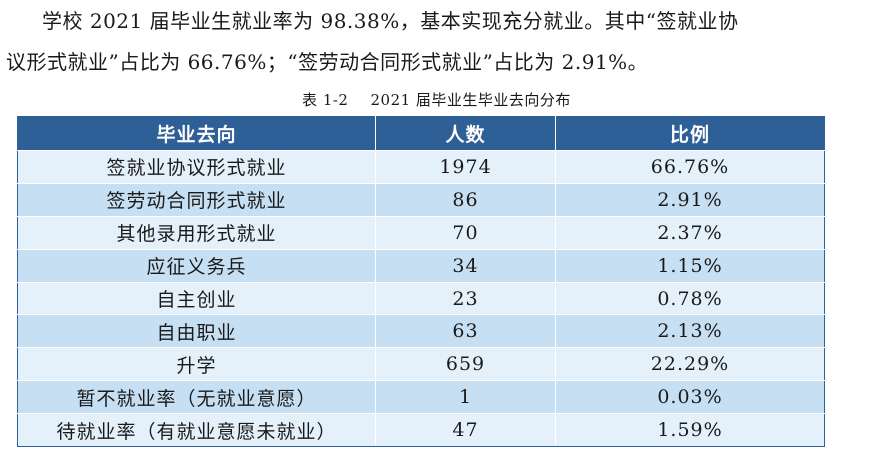 Image resolution: width=873 pixels, height=469 pixels. I want to click on table-row: 签劳动合同形式就业 86 2.91%, so click(421, 199).